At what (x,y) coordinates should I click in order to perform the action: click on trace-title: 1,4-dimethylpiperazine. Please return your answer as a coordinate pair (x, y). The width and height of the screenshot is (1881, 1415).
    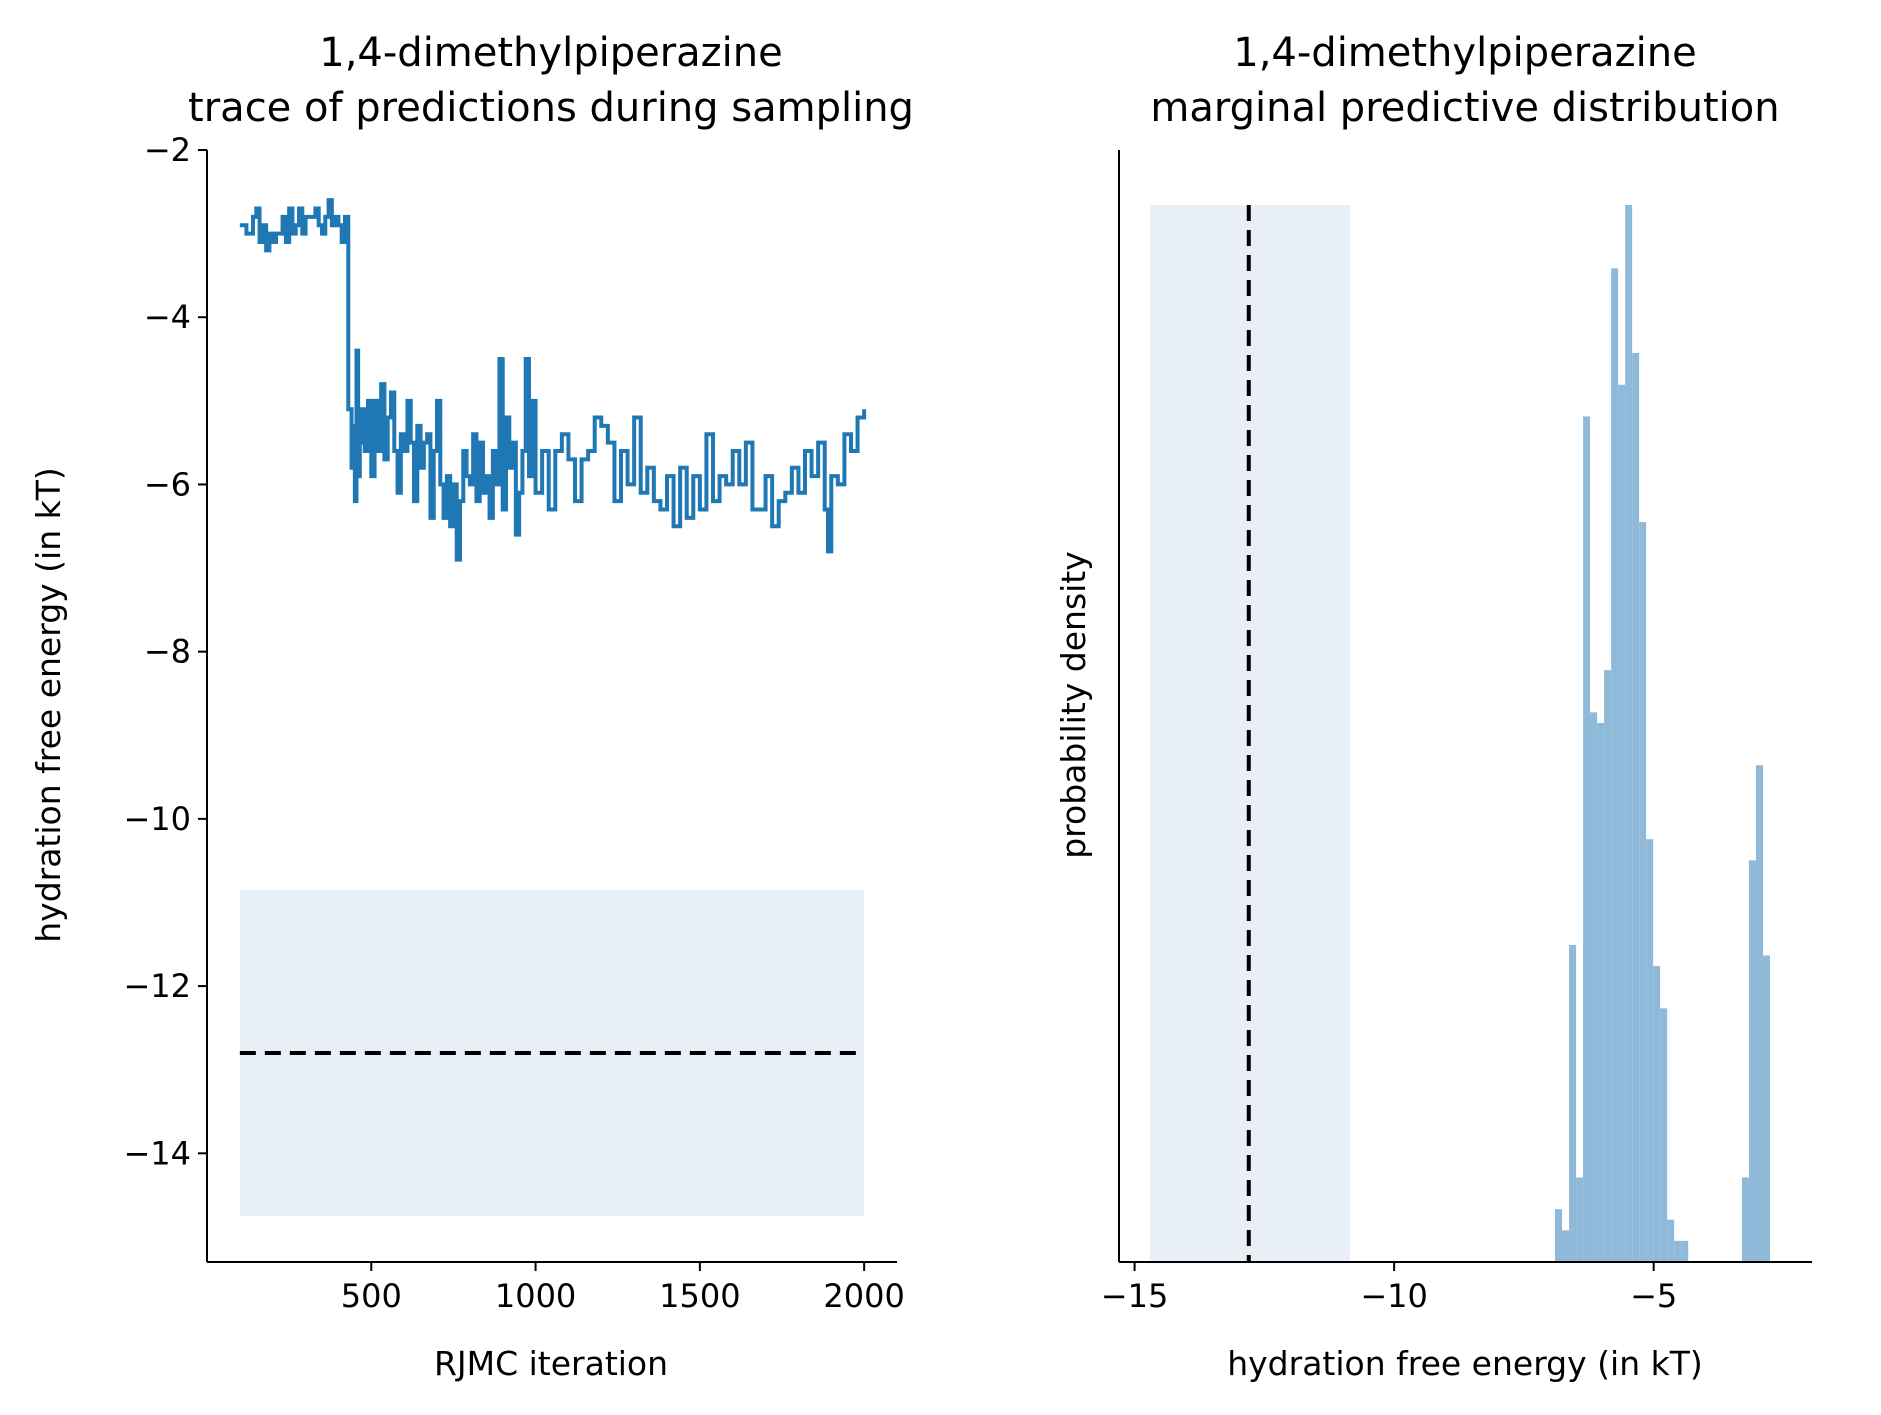
    Looking at the image, I should click on (550, 53).